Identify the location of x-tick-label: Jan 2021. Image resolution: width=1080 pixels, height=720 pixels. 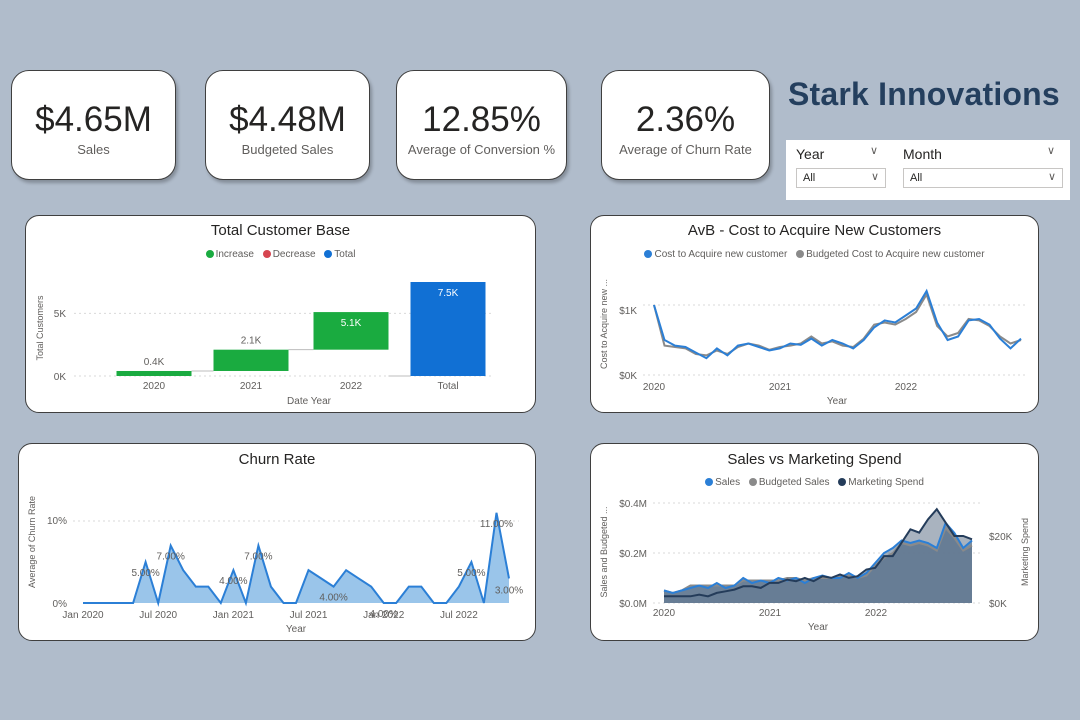
(234, 615).